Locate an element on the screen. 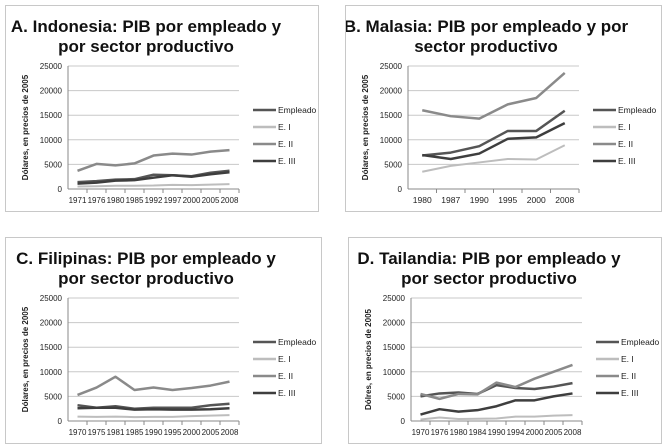 The image size is (663, 448). chart-title-line: B. Malasia: PIB por empleado y por is located at coordinates (487, 26).